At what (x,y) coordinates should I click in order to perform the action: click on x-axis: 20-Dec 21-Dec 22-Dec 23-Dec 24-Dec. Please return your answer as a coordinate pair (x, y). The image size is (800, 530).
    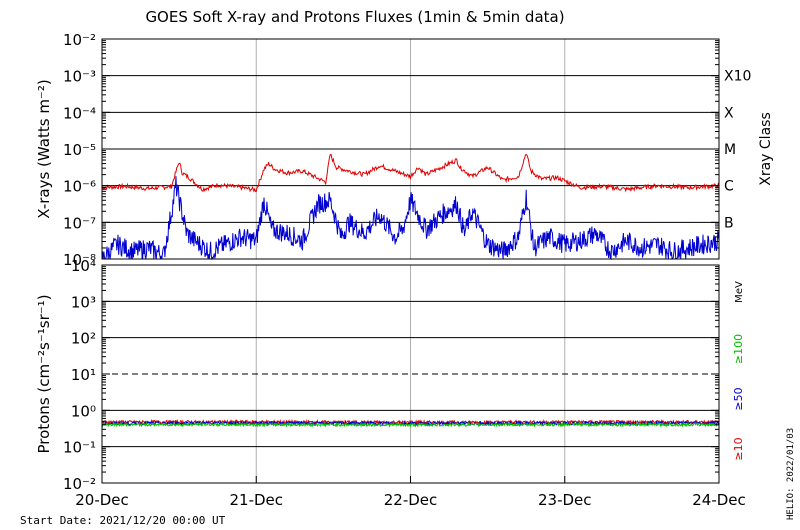
    Looking at the image, I should click on (410, 492).